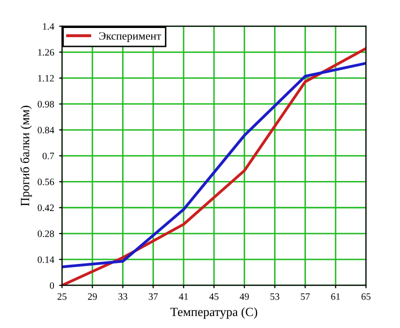 This screenshot has height=328, width=400. What do you see at coordinates (305, 296) in the screenshot?
I see `x-tick-label: 57` at bounding box center [305, 296].